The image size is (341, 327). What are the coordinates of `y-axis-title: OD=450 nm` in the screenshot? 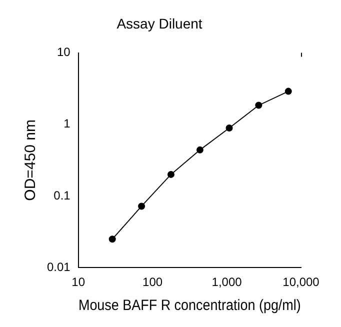 It's located at (31, 160).